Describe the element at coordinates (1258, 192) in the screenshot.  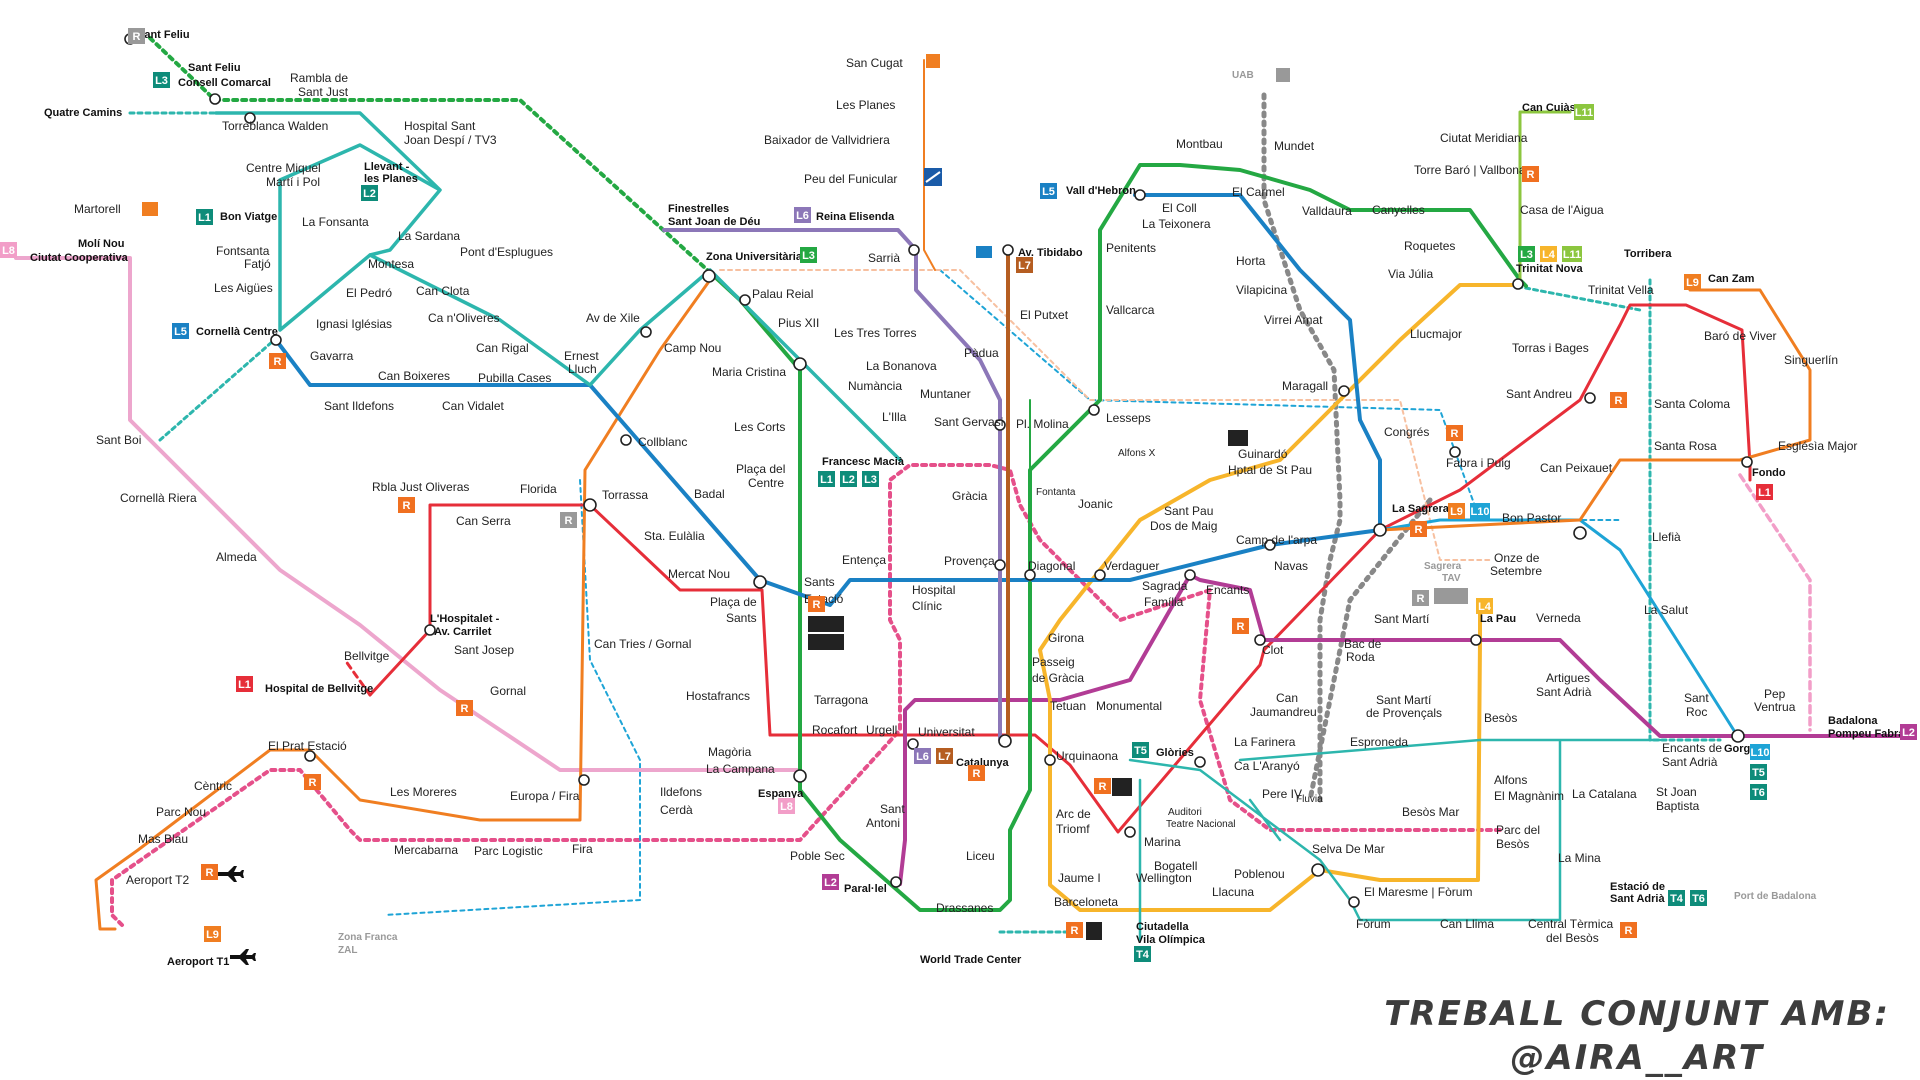
I see `station-label: El Carmel` at that location.